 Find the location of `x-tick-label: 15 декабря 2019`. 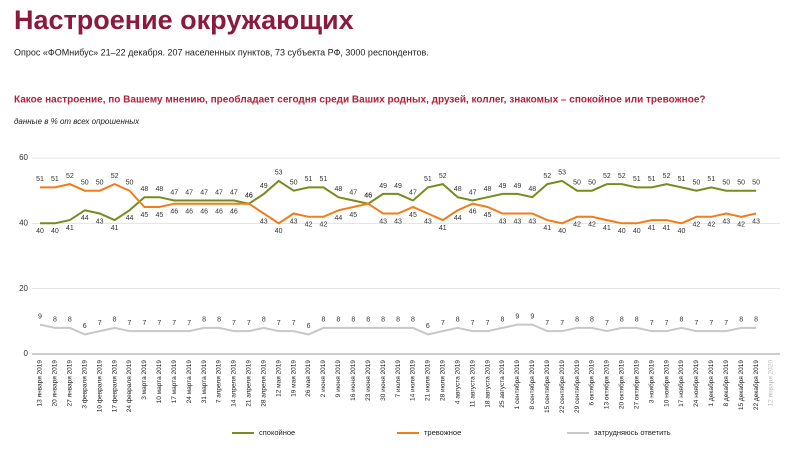

x-tick-label: 15 декабря 2019 is located at coordinates (741, 385).